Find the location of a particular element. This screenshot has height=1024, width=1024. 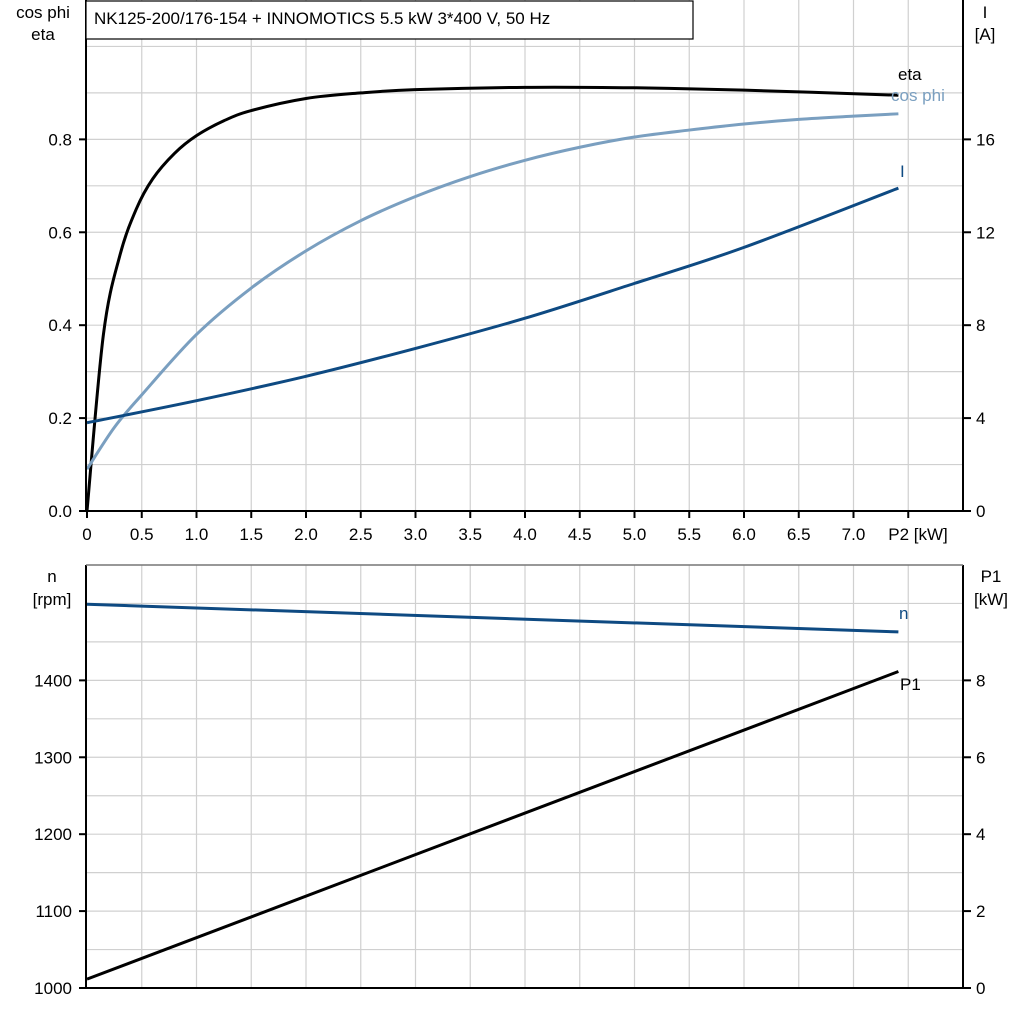

x-tick-label: 5.0 is located at coordinates (635, 534).